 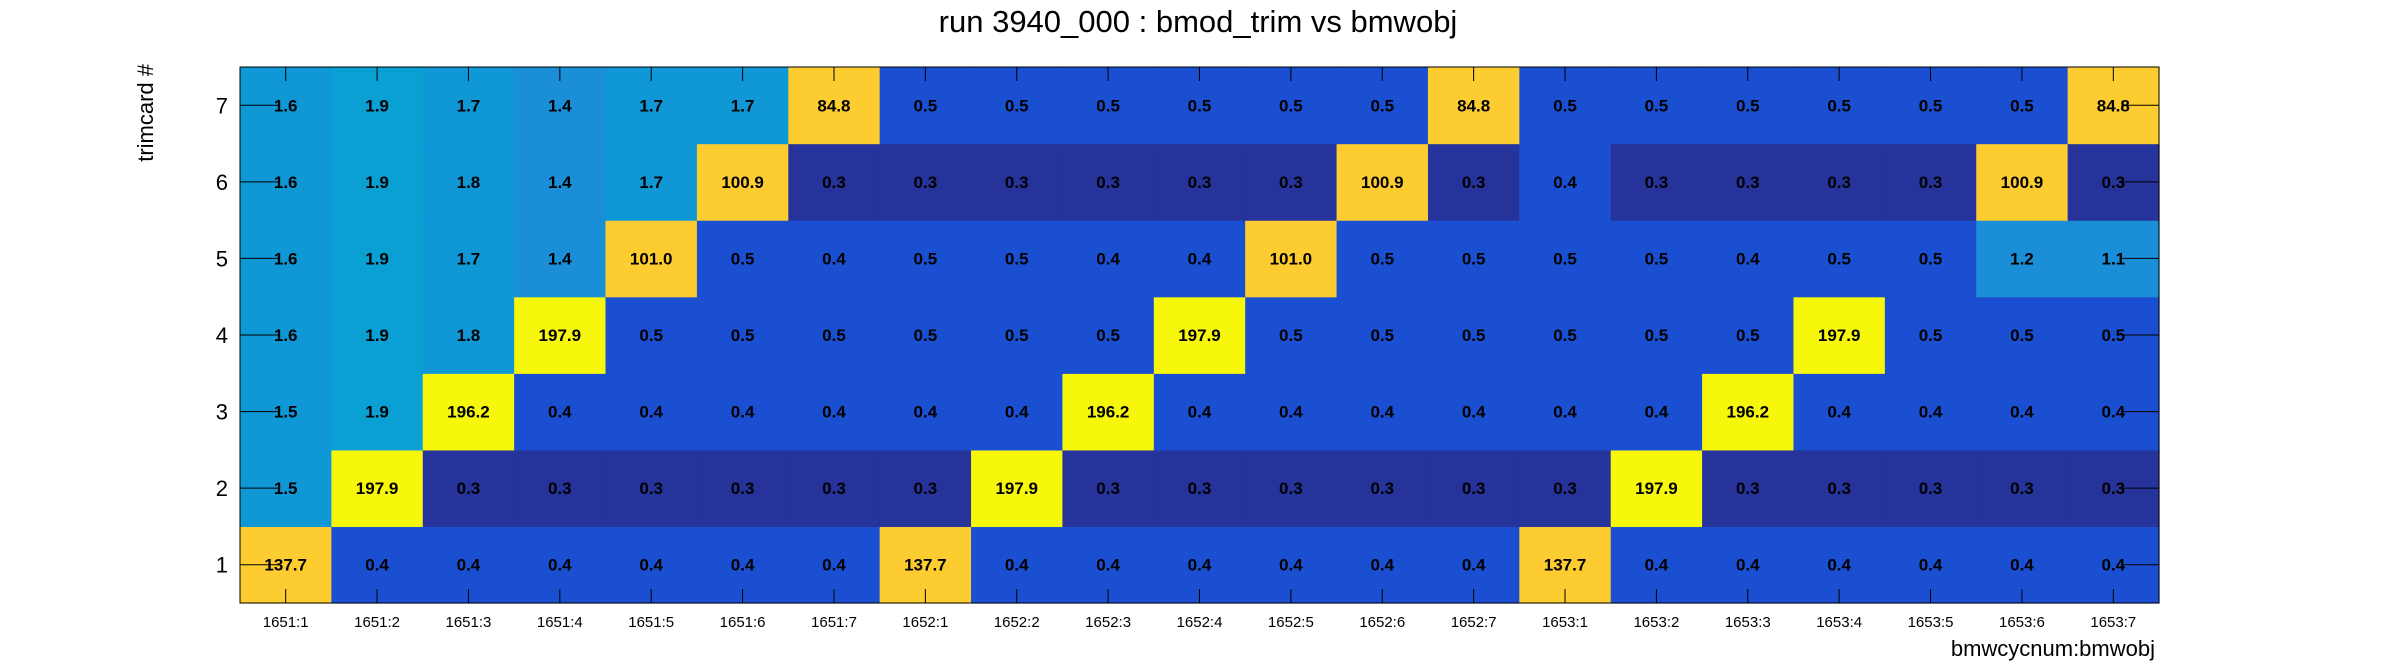 I want to click on x-tick-label: 1651:1, so click(x=286, y=622).